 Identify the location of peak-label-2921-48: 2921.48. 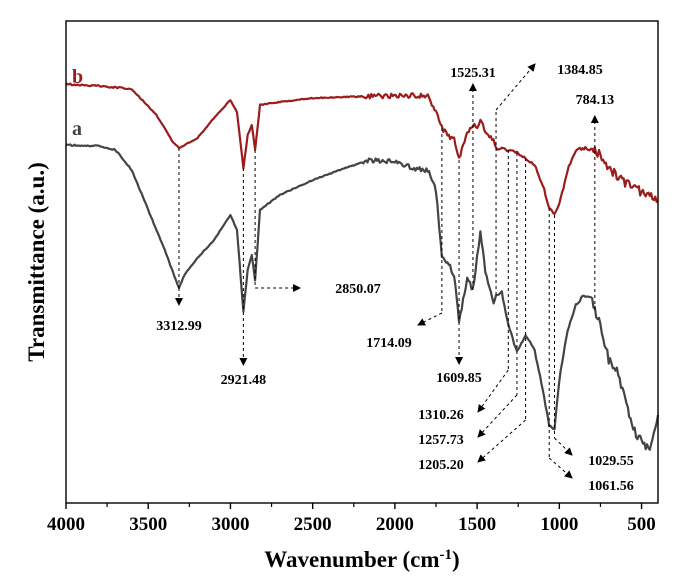
(244, 380).